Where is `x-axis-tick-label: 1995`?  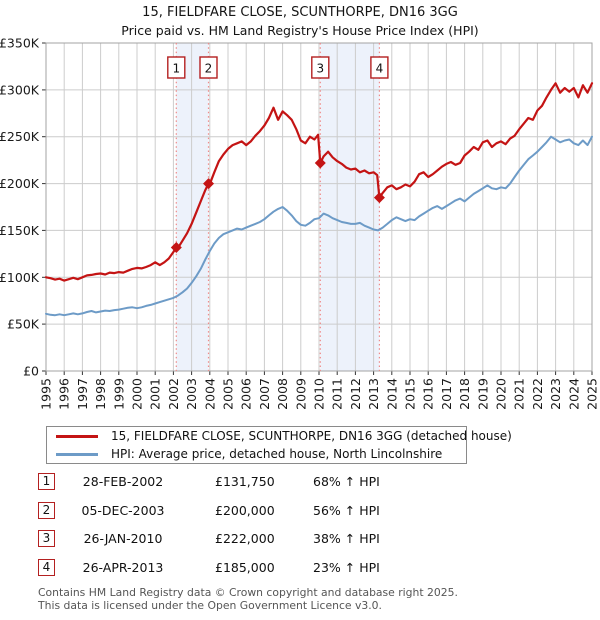
x-axis-tick-label: 1995 is located at coordinates (46, 394).